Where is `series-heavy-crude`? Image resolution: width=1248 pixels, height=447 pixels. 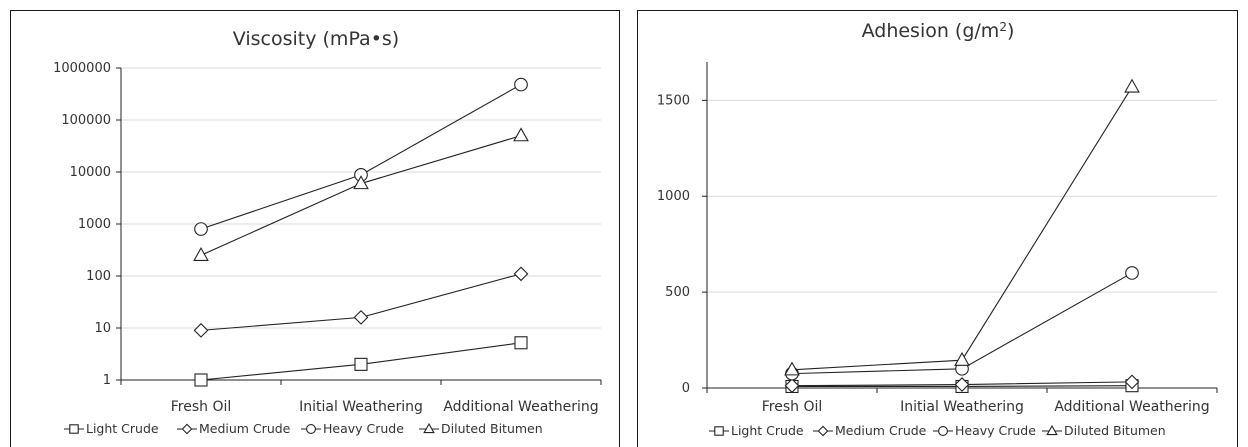
series-heavy-crude is located at coordinates (361, 156).